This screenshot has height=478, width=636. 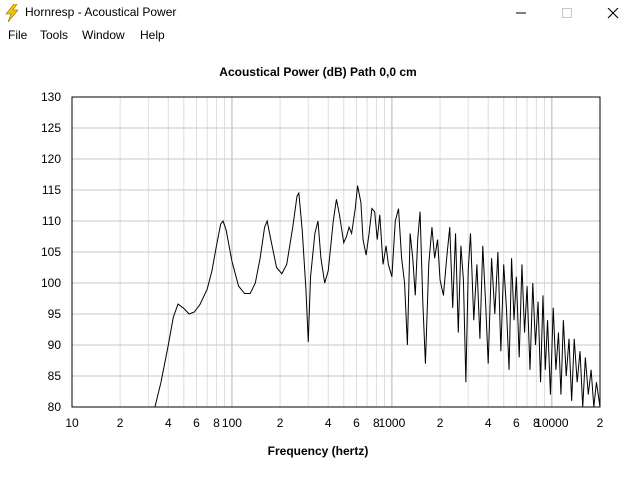 I want to click on minimize-icon, so click(x=521, y=13).